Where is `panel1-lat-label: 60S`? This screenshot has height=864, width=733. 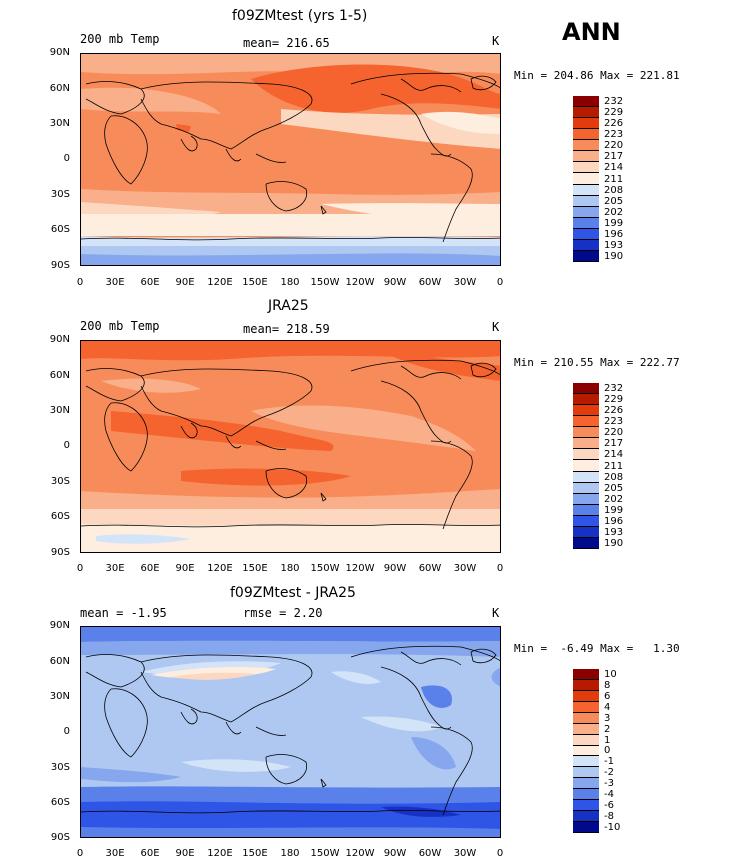
panel1-lat-label: 60S is located at coordinates (60, 229).